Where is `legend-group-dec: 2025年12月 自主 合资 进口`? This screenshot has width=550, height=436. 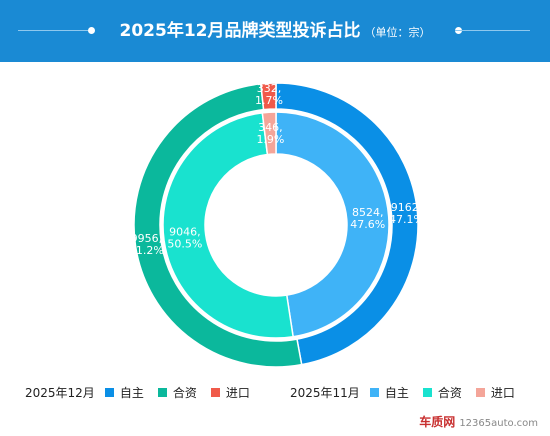 legend-group-dec: 2025年12月 自主 合资 进口 is located at coordinates (144, 392).